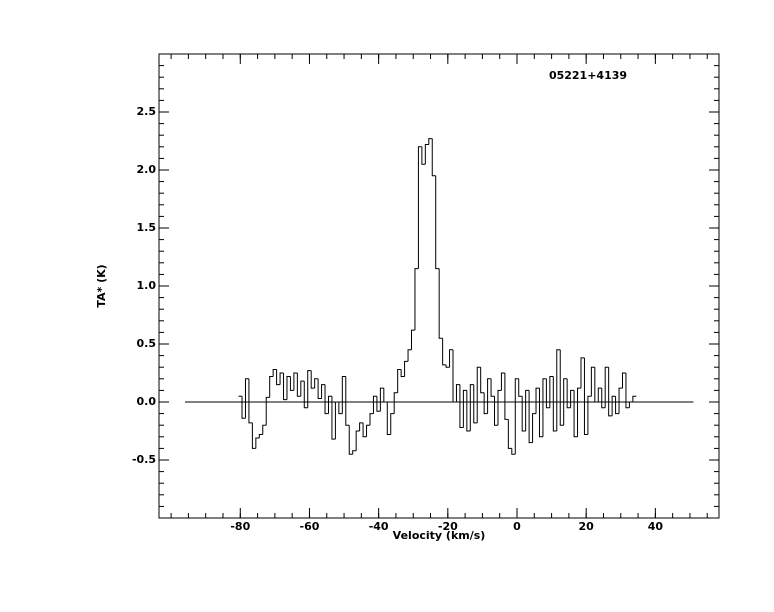 The height and width of the screenshot is (612, 774). I want to click on x-tick-label: 40, so click(656, 526).